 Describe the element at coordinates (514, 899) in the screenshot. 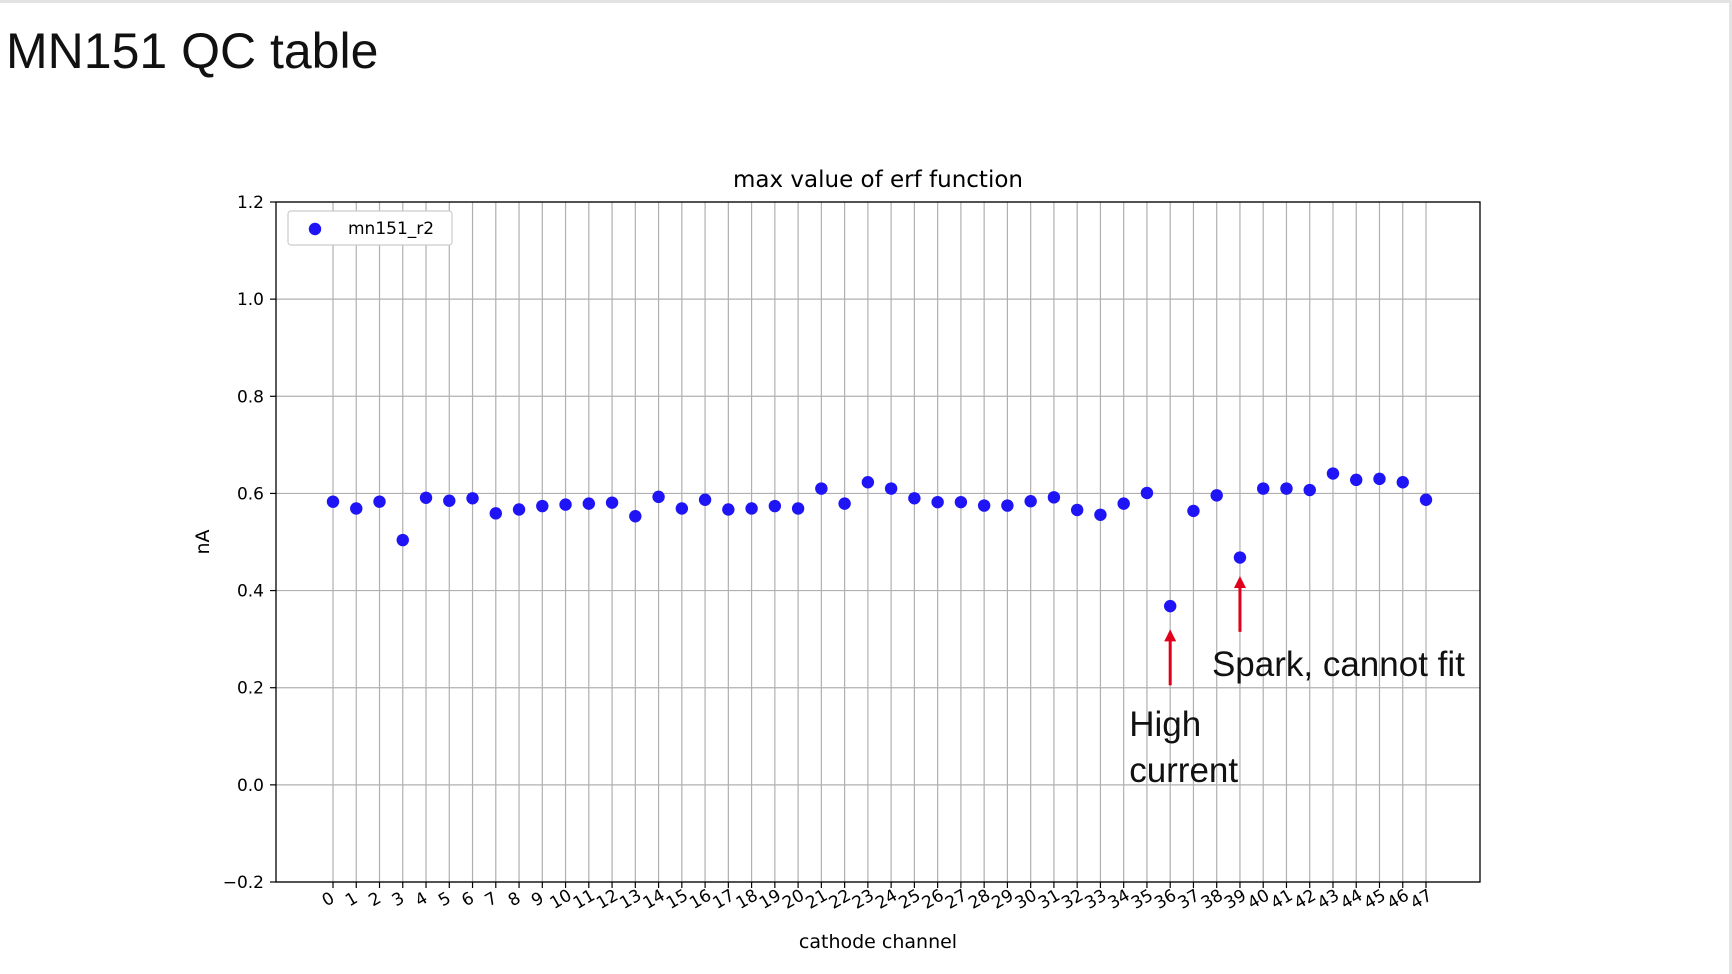

I see `x-tick-label: 8` at that location.